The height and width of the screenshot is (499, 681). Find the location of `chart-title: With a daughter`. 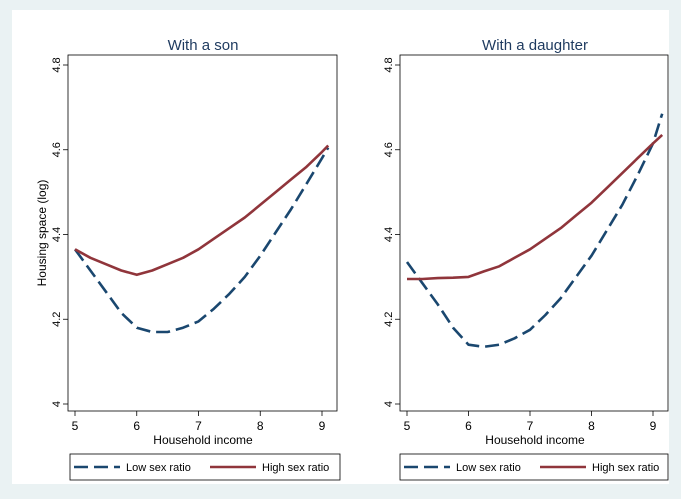

chart-title: With a daughter is located at coordinates (535, 45).